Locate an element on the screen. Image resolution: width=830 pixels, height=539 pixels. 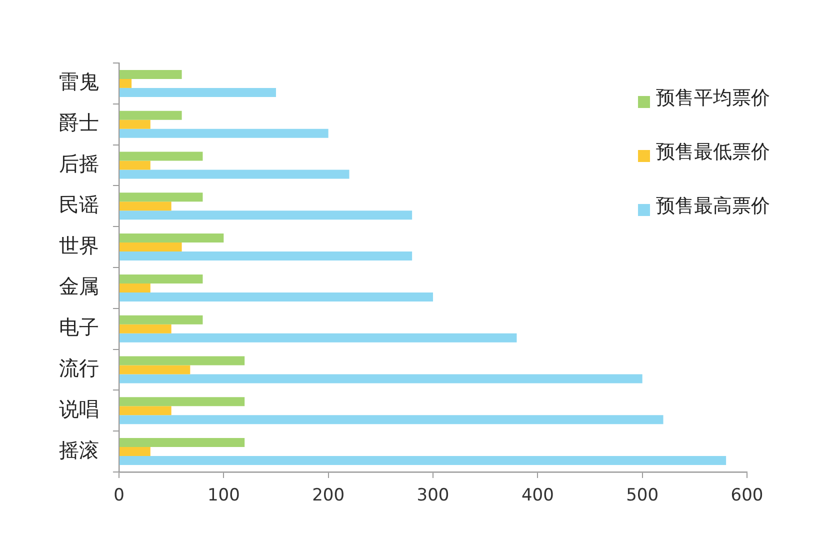
y-tick-label: 民谣 is located at coordinates (79, 204).